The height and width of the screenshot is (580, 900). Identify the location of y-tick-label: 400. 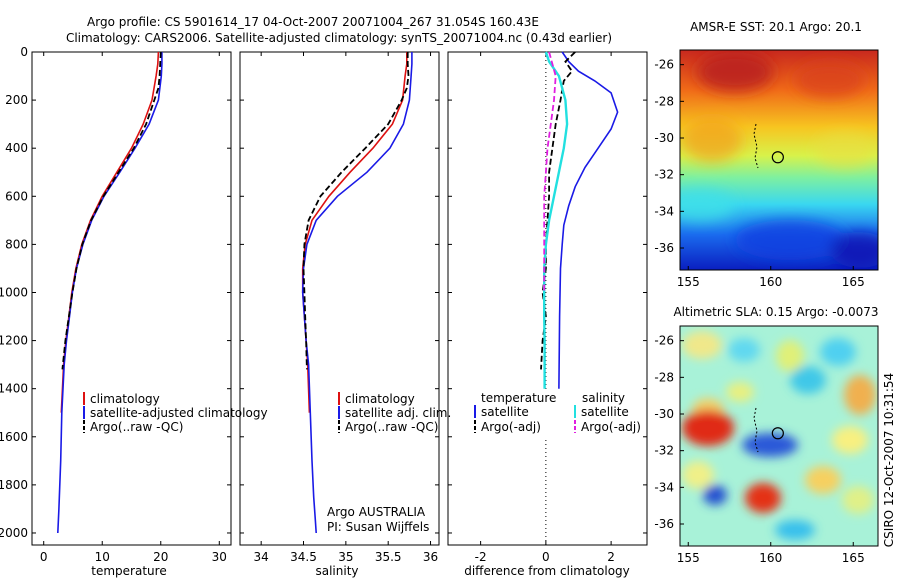
(16, 148).